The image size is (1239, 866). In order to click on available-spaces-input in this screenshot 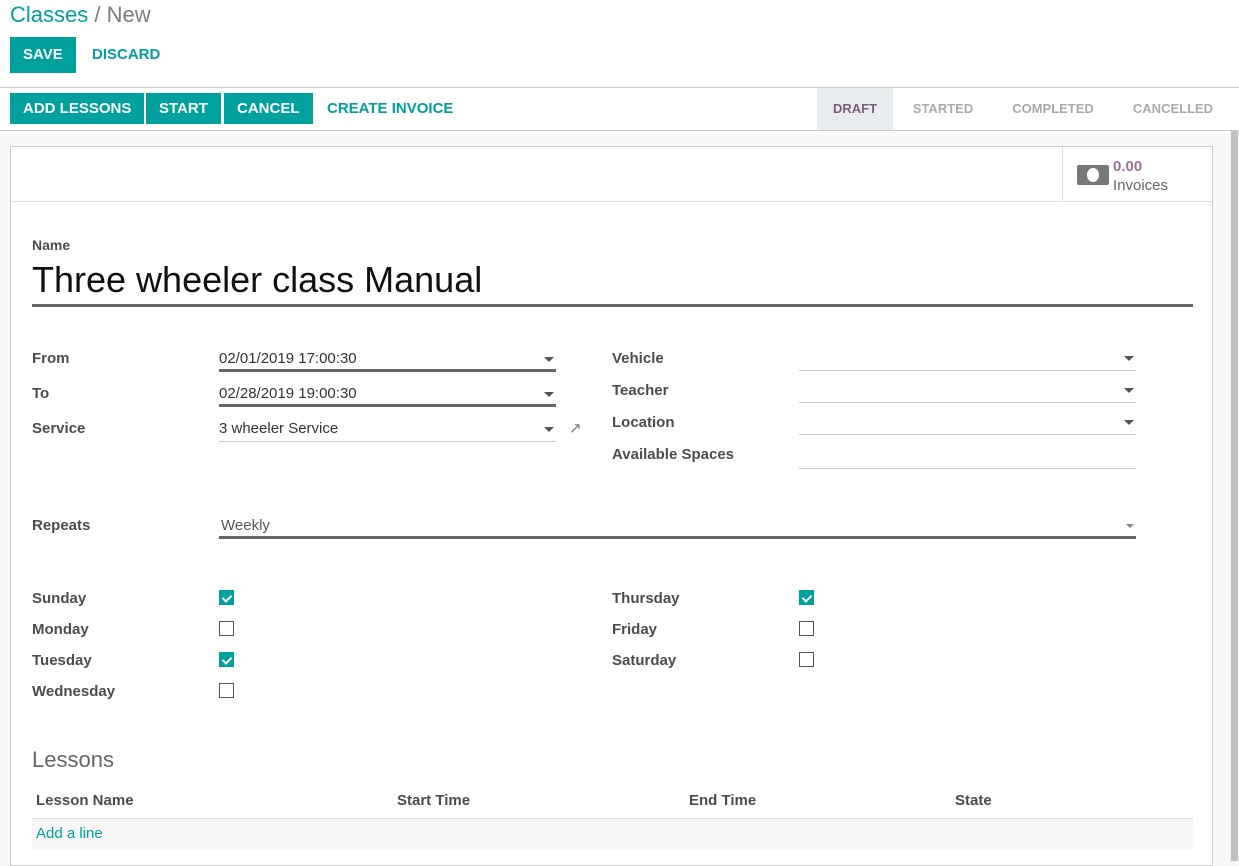, I will do `click(967, 457)`.